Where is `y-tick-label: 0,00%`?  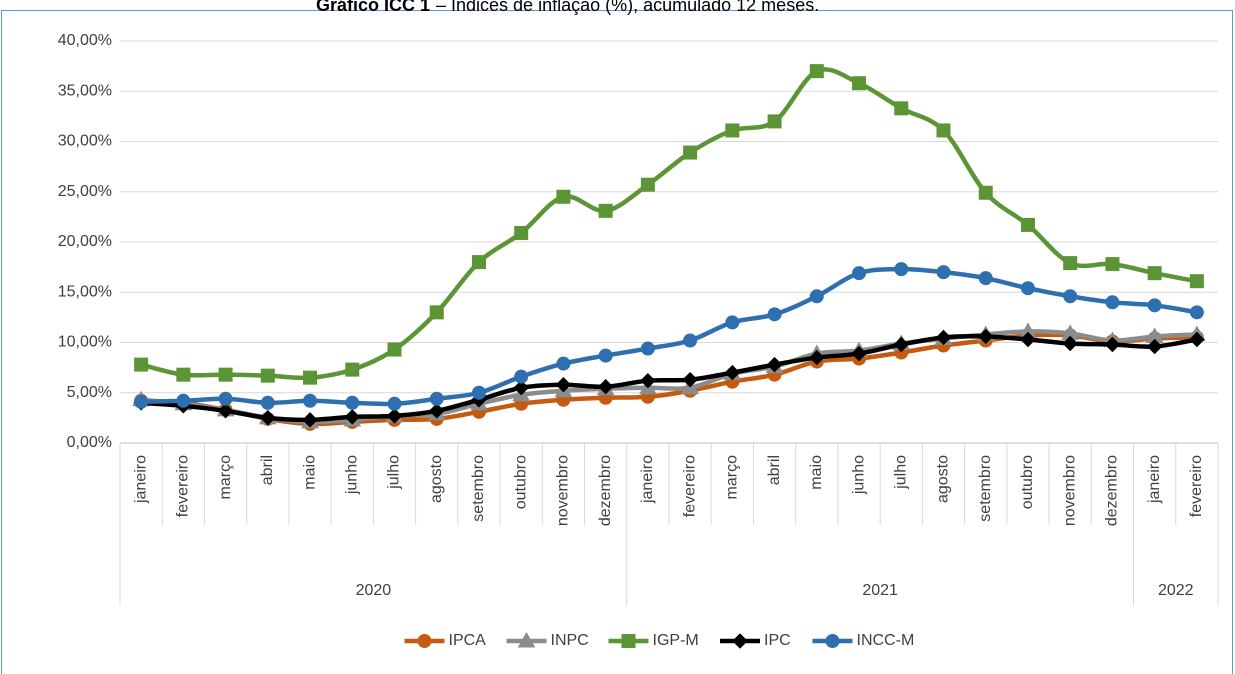 y-tick-label: 0,00% is located at coordinates (89, 442).